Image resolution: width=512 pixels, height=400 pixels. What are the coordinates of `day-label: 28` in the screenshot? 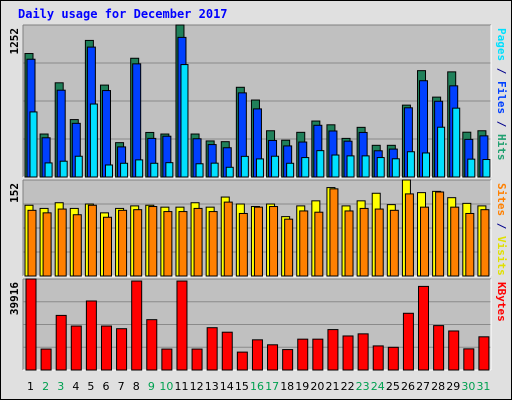 It's located at (438, 386).